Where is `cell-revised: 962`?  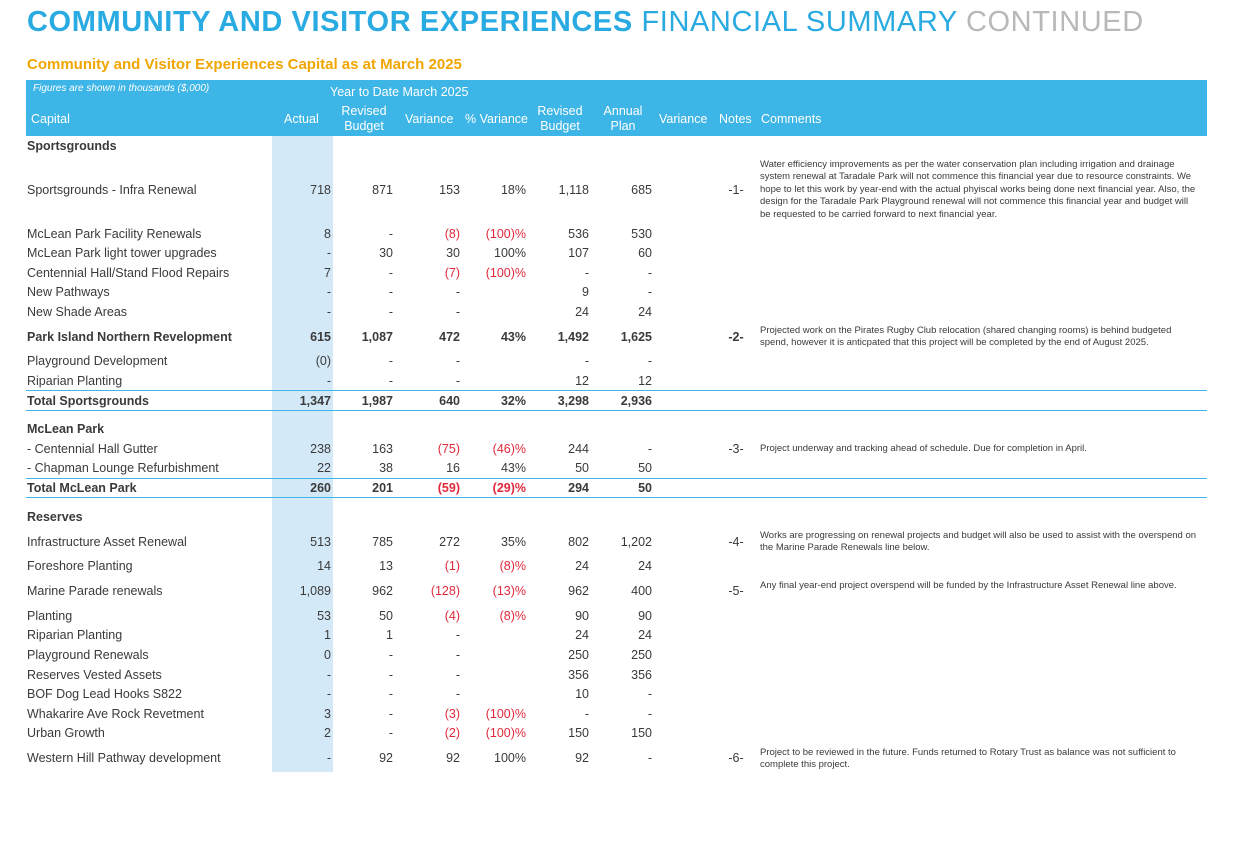
cell-revised: 962 is located at coordinates (382, 591).